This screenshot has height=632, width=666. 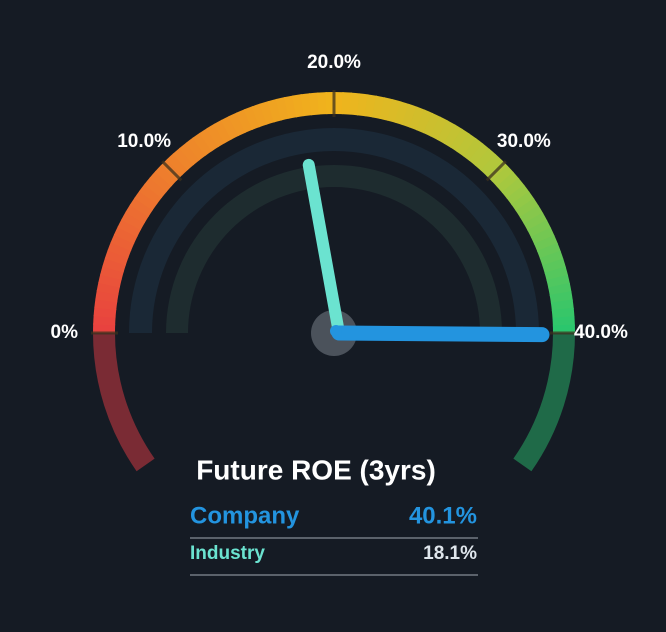 What do you see at coordinates (336, 331) in the screenshot?
I see `hub-center` at bounding box center [336, 331].